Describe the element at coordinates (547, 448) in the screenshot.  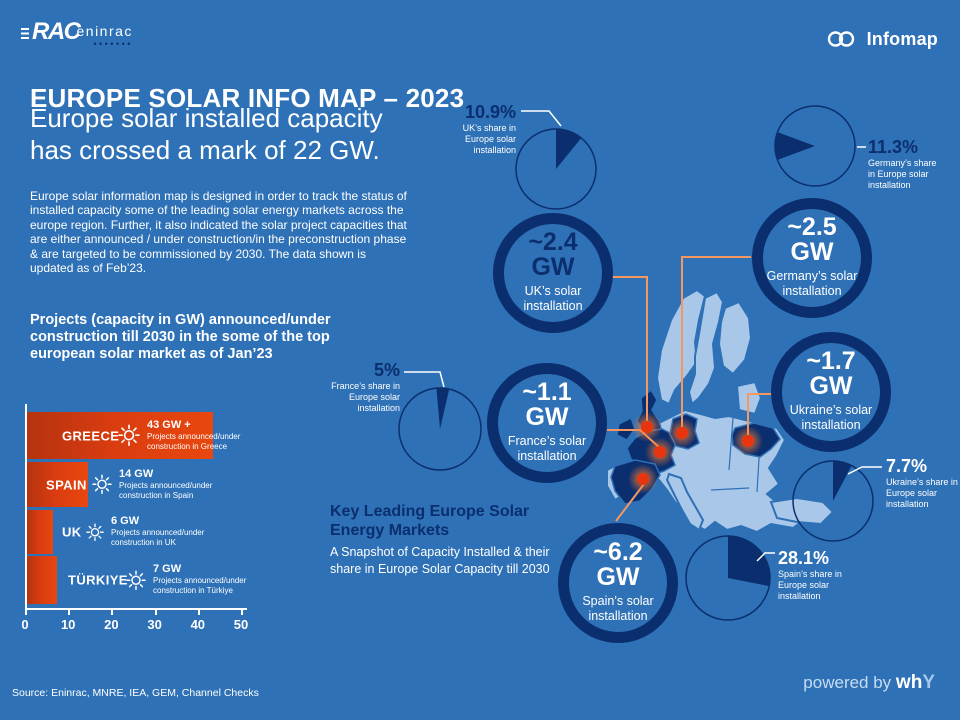
I see `france-capacity-label: France’s solar installation` at that location.